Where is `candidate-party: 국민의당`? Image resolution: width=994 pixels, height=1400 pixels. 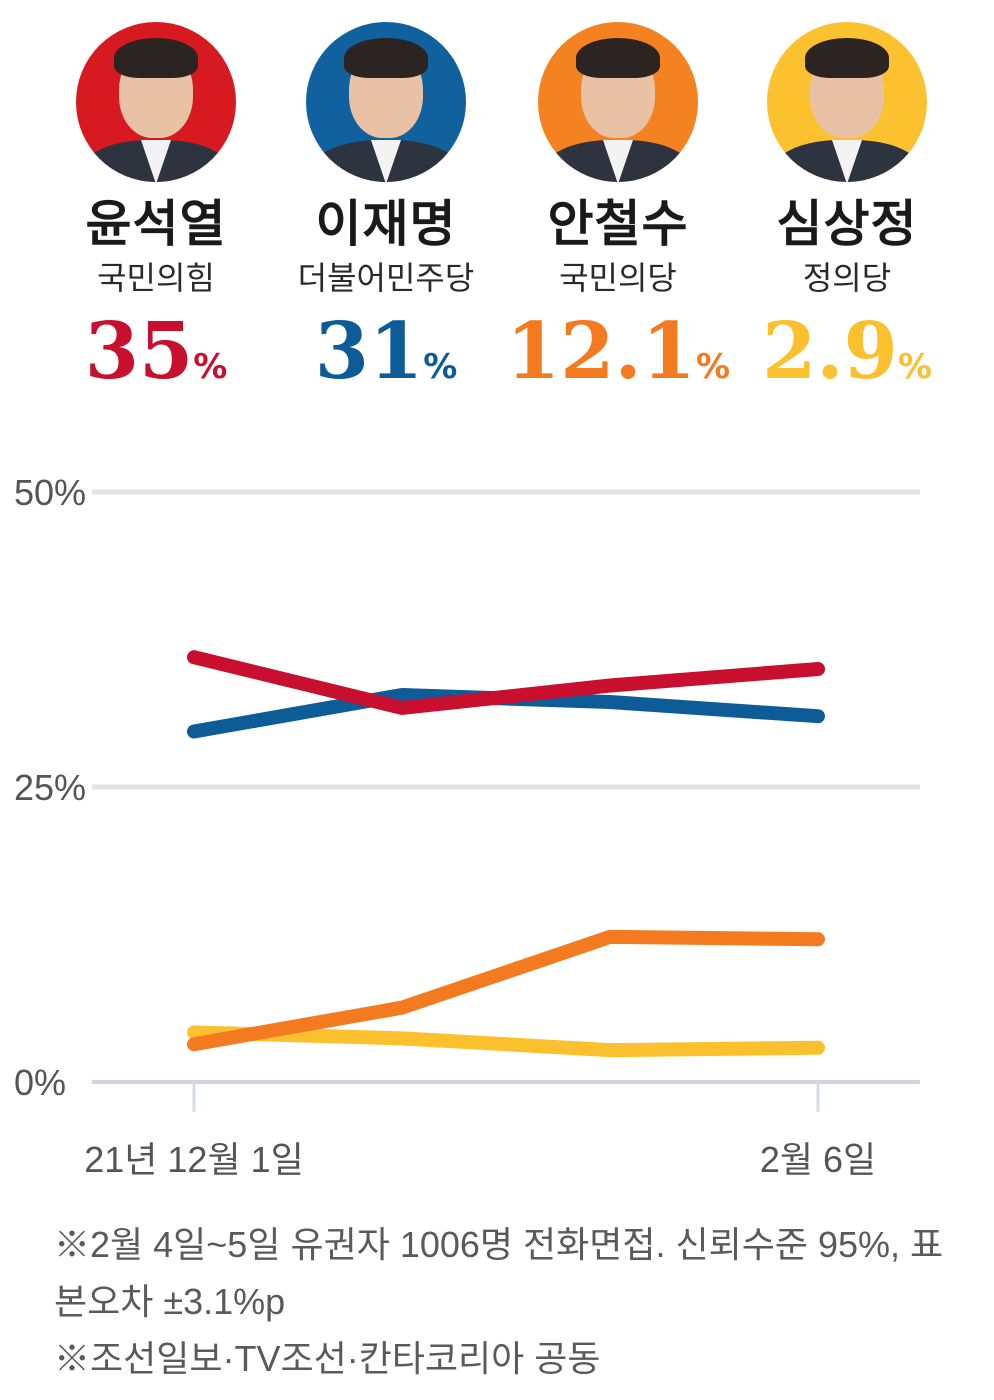 candidate-party: 국민의당 is located at coordinates (618, 278).